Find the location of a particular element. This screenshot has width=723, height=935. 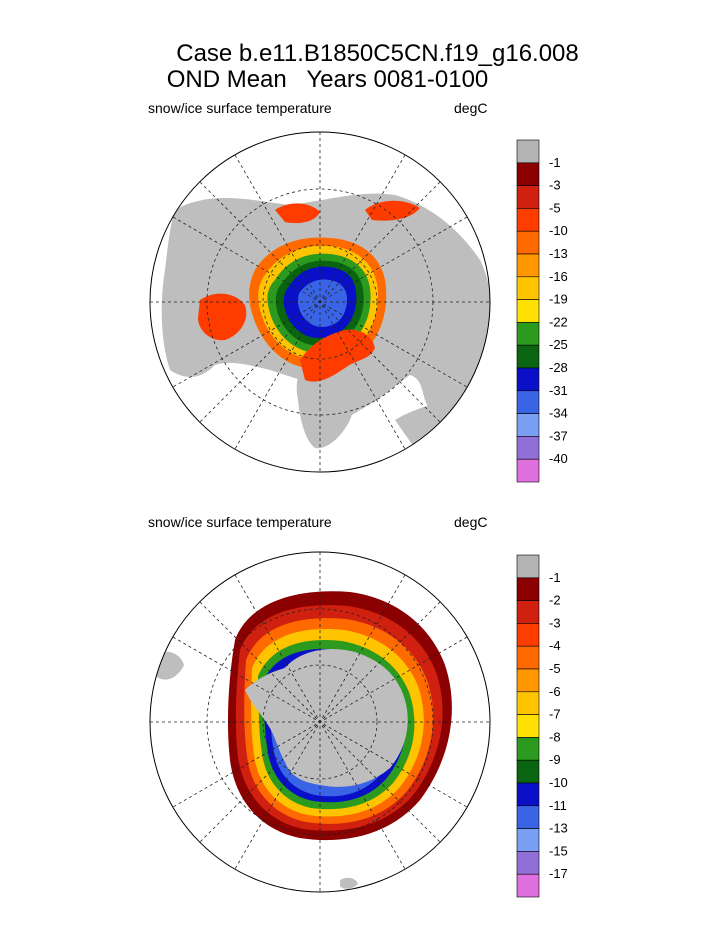

north-colorbar-tick-label: -34 is located at coordinates (558, 413).